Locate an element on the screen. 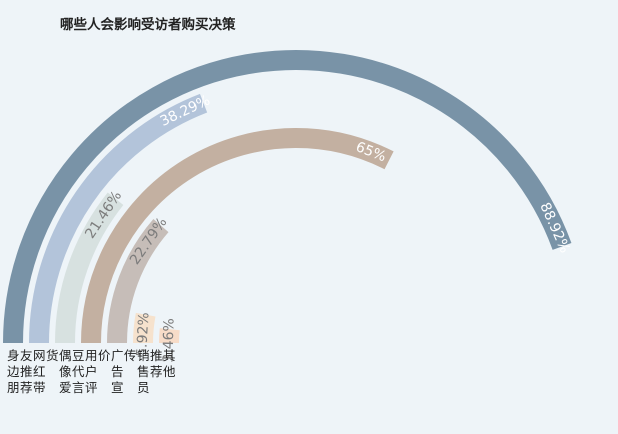 This screenshot has height=434, width=618. chart-title: 哪些人会影响受访者购买决策 is located at coordinates (148, 24).